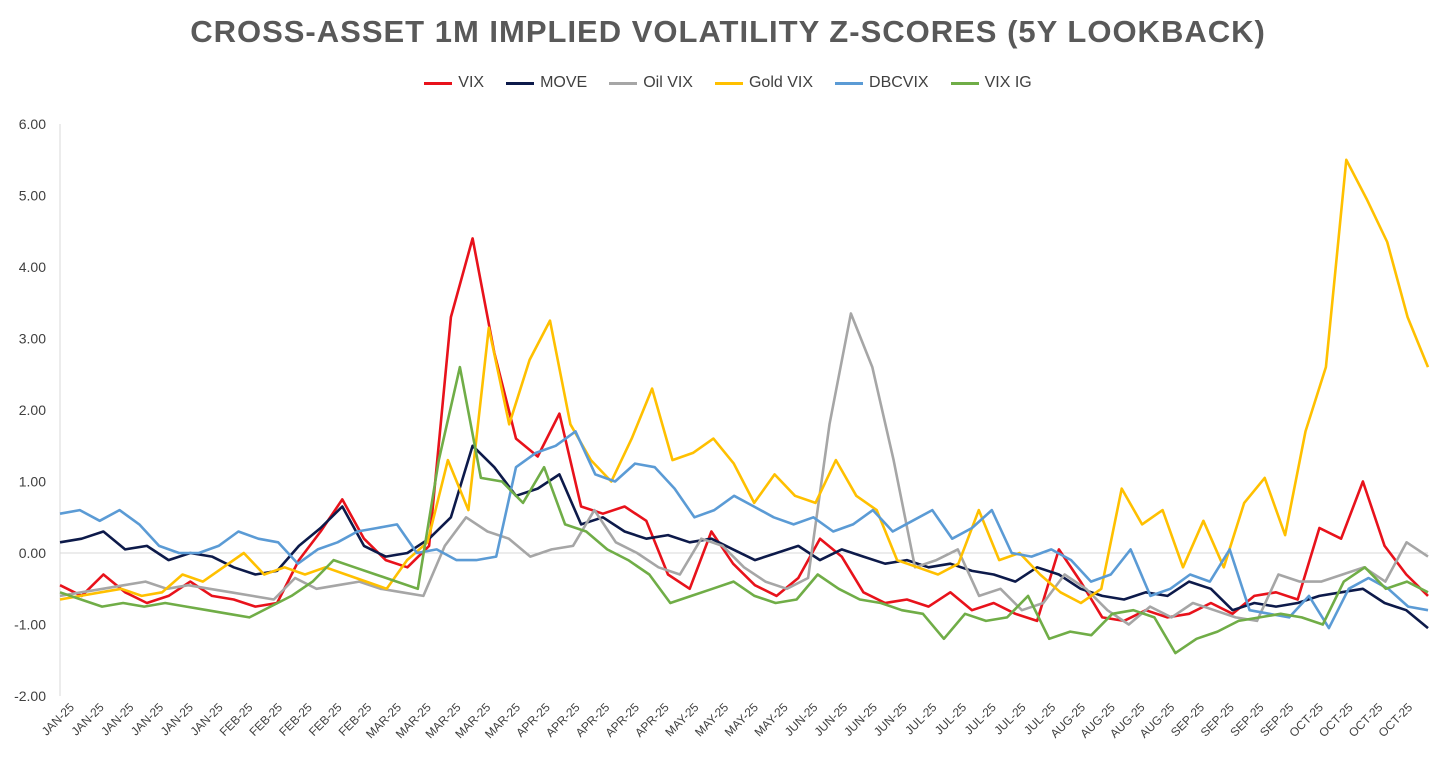  I want to click on x-tick-label: JUN-25, so click(890, 719).